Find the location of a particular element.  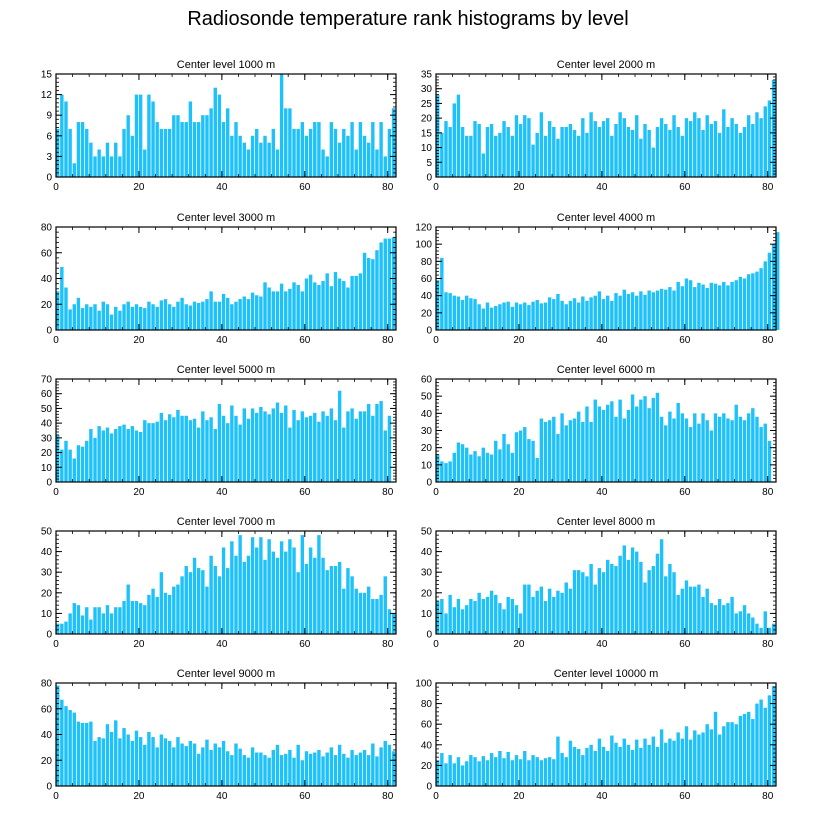

x-tick-label: 40 is located at coordinates (602, 492).